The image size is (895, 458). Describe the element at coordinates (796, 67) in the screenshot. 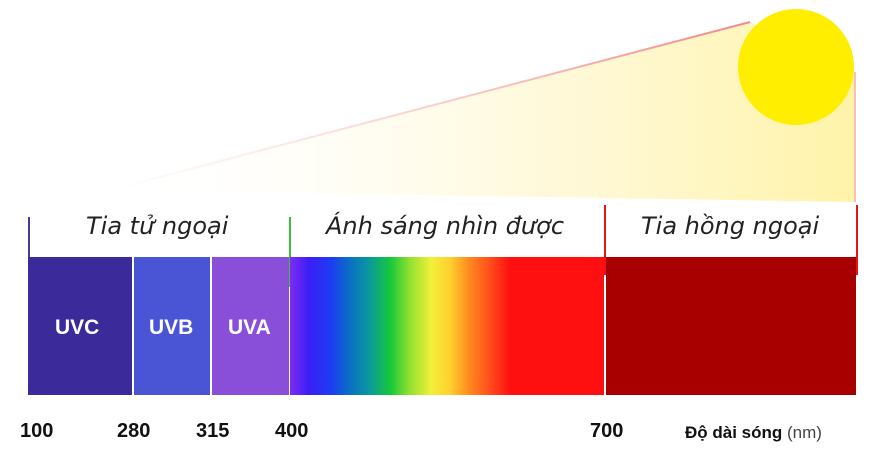

I see `sun-icon` at that location.